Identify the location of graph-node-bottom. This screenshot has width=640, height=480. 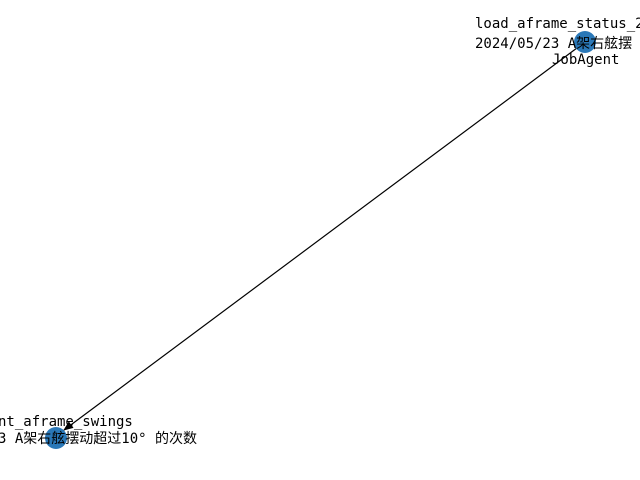
(56, 438).